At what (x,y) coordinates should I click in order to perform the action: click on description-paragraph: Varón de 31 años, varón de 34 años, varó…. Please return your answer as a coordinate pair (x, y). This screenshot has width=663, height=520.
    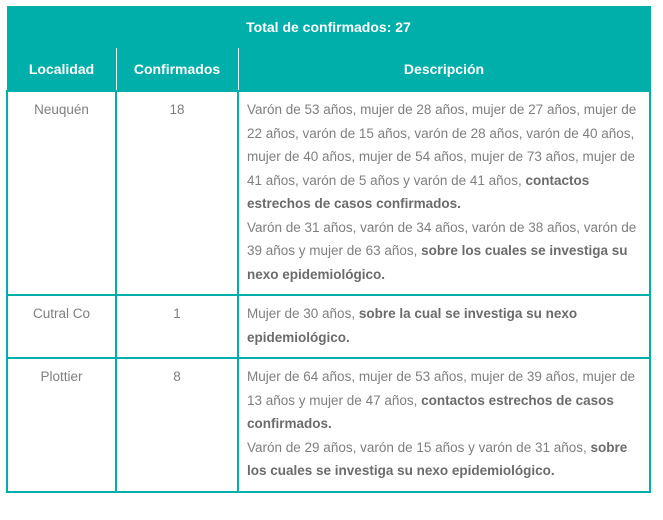
    Looking at the image, I should click on (443, 251).